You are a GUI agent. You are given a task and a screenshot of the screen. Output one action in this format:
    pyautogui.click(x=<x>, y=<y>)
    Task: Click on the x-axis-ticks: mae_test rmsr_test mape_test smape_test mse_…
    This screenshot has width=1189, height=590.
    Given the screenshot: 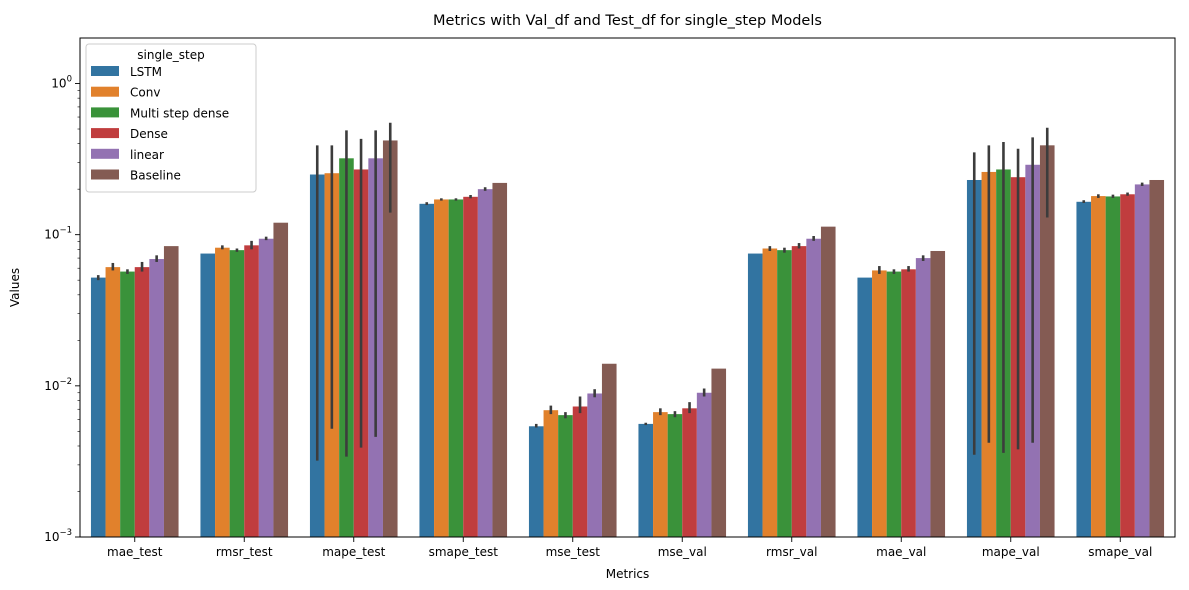 What is the action you would take?
    pyautogui.click(x=629, y=548)
    